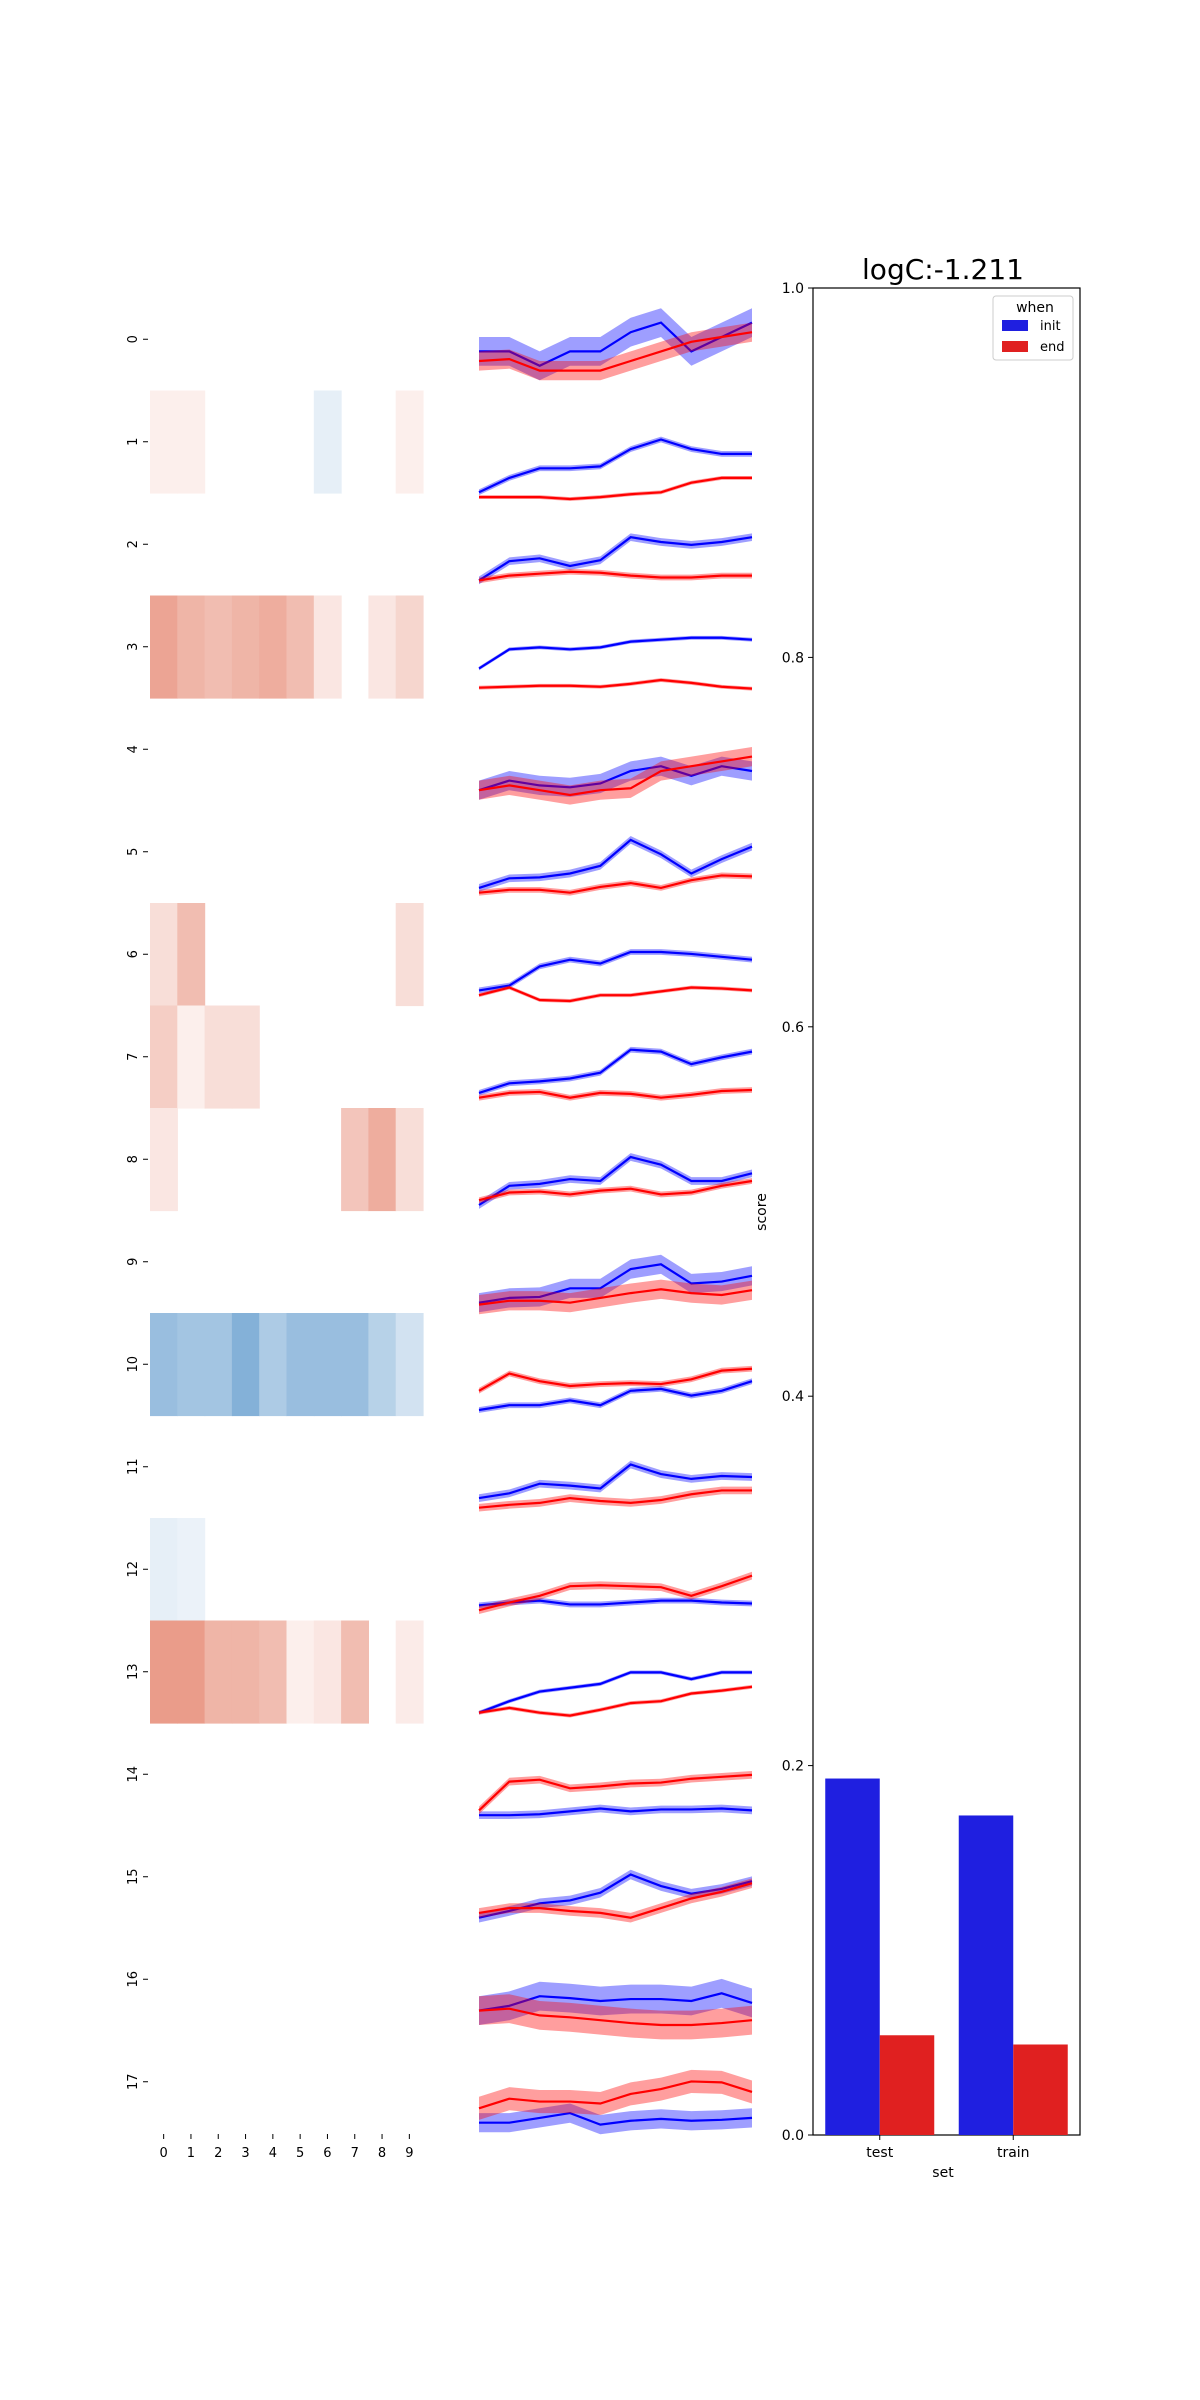 This screenshot has height=2400, width=1200. What do you see at coordinates (133, 442) in the screenshot?
I see `heatmap-row-label: 1` at bounding box center [133, 442].